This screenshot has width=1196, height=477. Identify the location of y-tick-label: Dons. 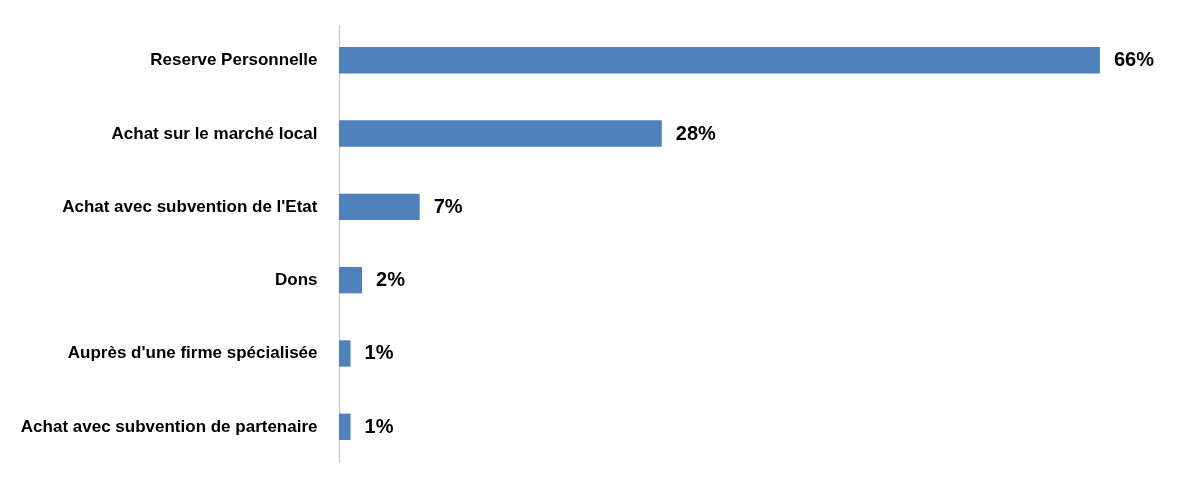
(296, 280).